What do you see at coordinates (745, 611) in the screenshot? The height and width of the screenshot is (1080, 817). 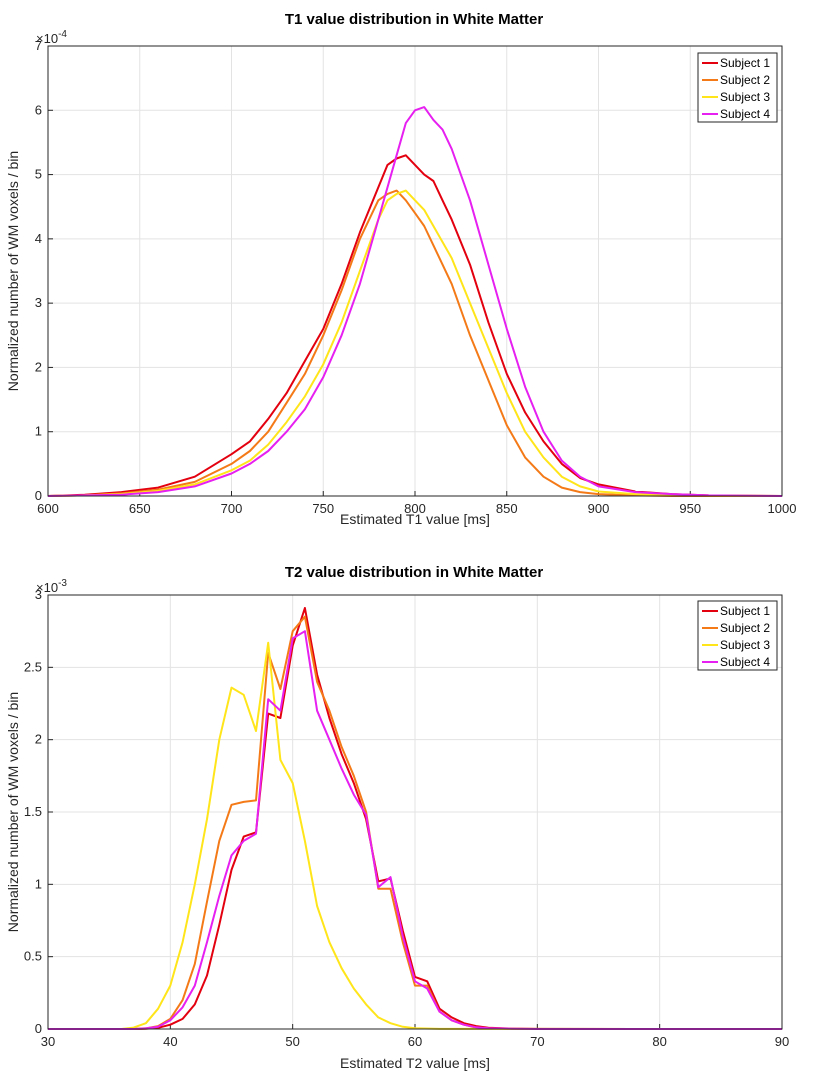 I see `t2-legend-label-subject-1: Subject 1` at bounding box center [745, 611].